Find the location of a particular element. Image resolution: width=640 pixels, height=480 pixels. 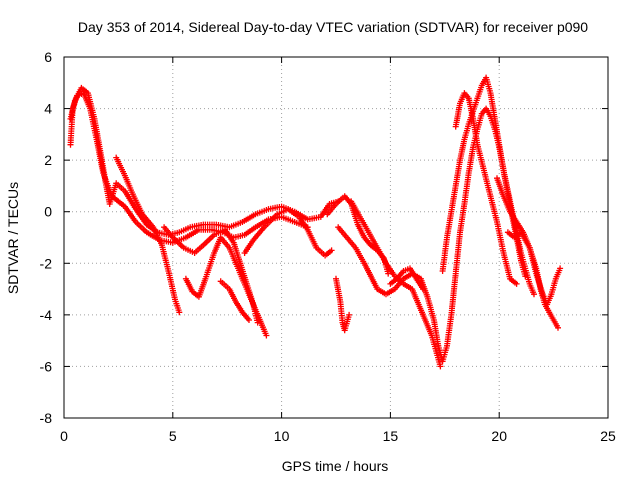

x-tick-label: 0 is located at coordinates (64, 436).